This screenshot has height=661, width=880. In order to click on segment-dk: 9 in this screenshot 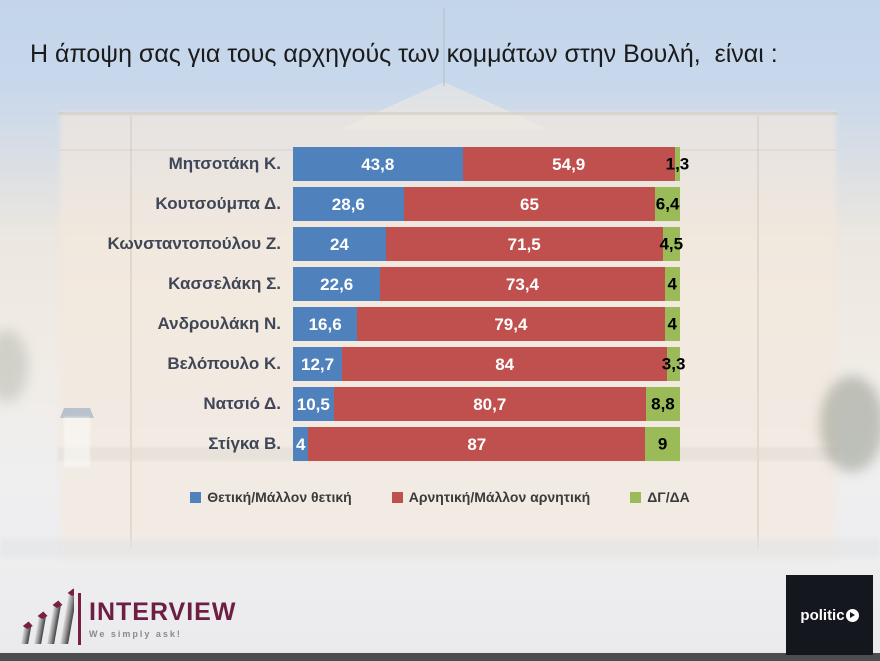, I will do `click(662, 444)`.